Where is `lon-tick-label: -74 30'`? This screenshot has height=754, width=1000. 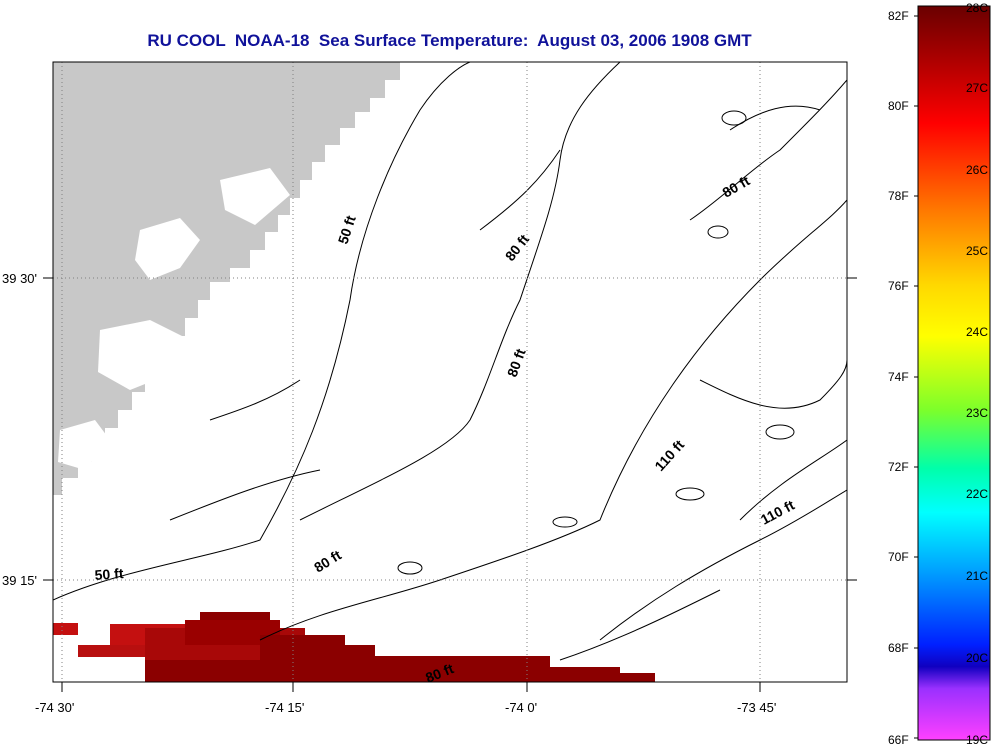
lon-tick-label: -74 30' is located at coordinates (54, 707).